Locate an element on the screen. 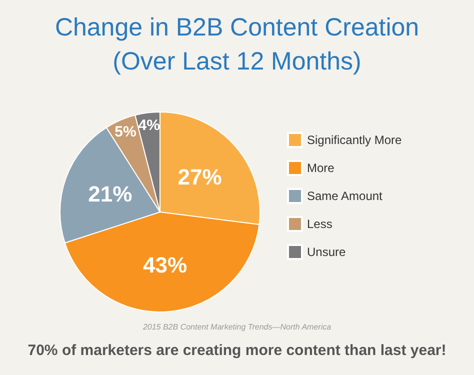 This screenshot has width=474, height=375. data-label: 43% is located at coordinates (165, 265).